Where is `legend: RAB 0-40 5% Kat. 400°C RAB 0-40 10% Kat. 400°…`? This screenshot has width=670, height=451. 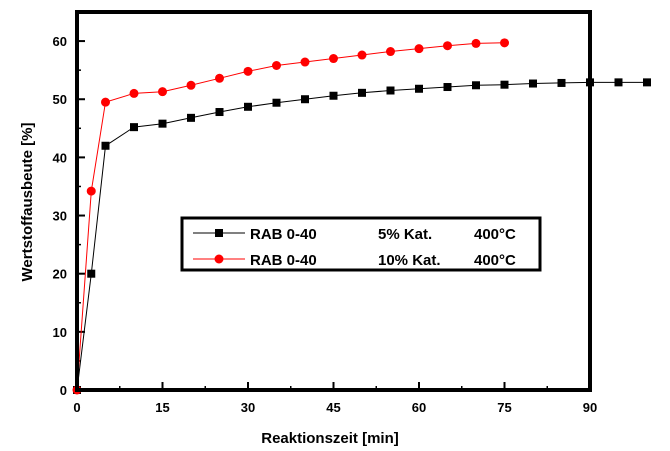 legend: RAB 0-40 5% Kat. 400°C RAB 0-40 10% Kat. 400°… is located at coordinates (361, 244).